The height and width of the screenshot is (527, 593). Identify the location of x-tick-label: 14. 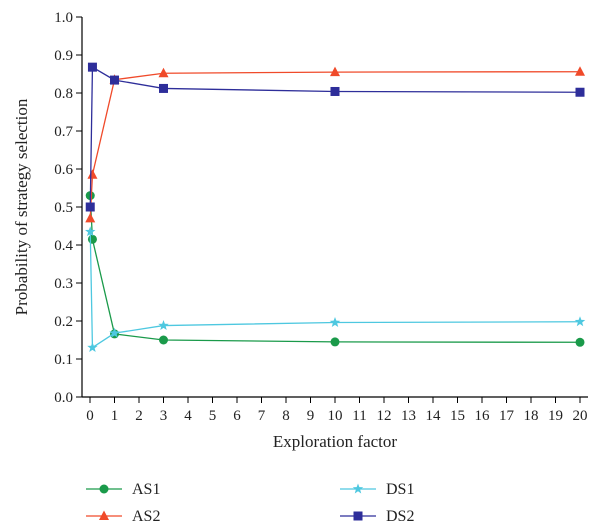
(434, 416).